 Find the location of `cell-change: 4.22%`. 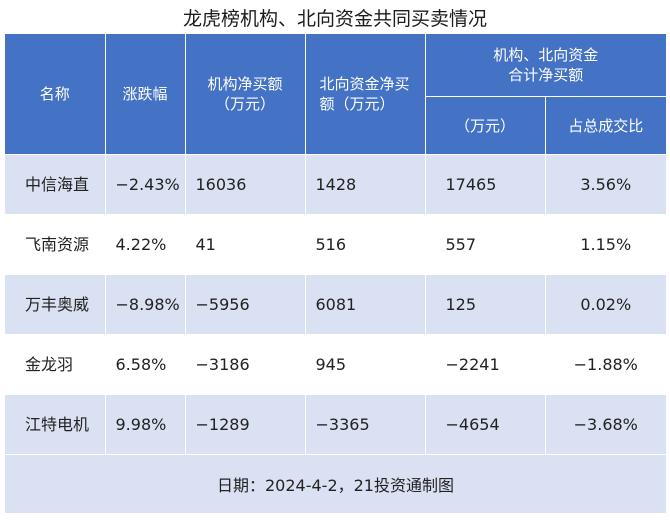

cell-change: 4.22% is located at coordinates (145, 244).